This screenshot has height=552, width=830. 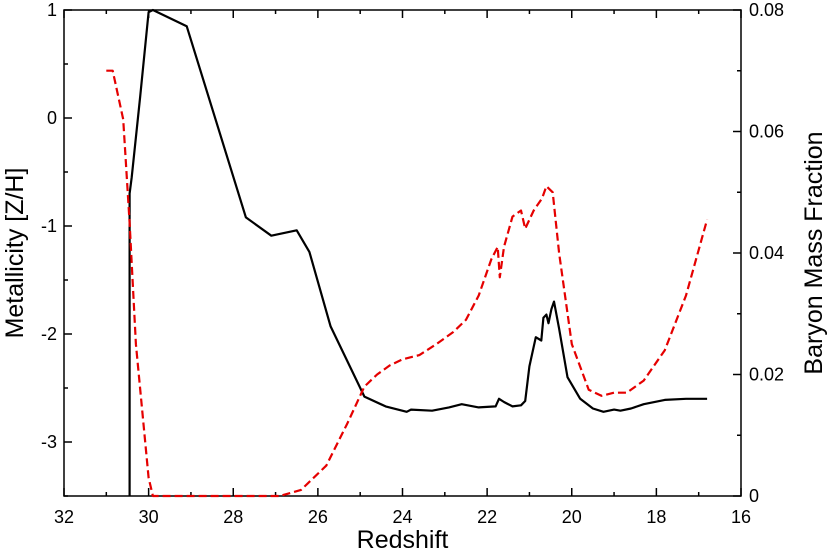 I want to click on y2-tick-label: 0, so click(x=754, y=496).